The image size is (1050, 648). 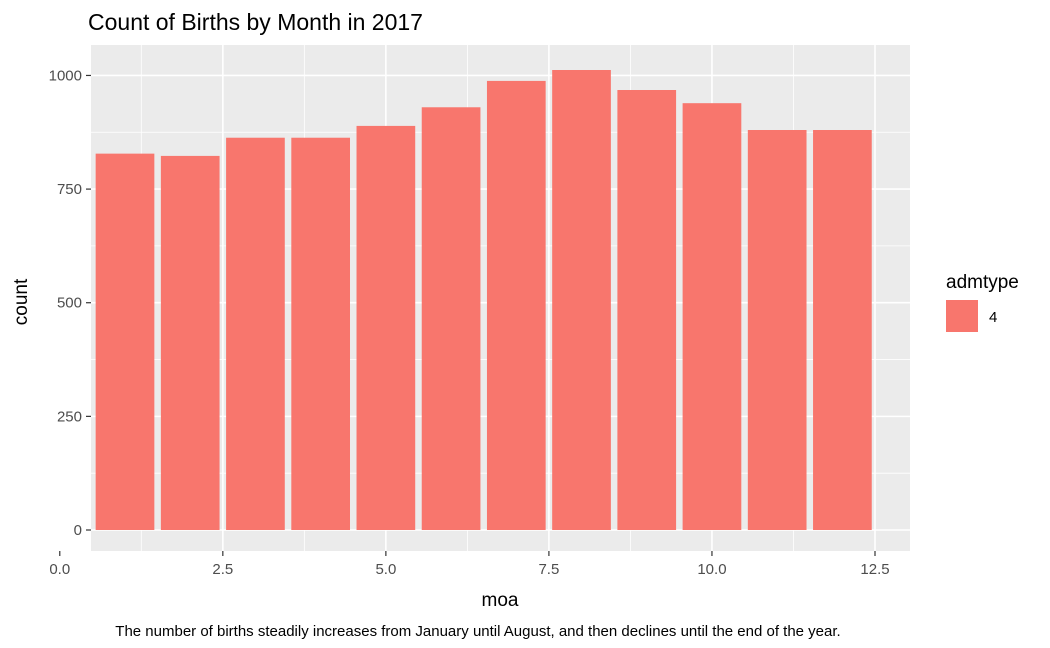 I want to click on x-tick-label: 12.5, so click(x=874, y=569).